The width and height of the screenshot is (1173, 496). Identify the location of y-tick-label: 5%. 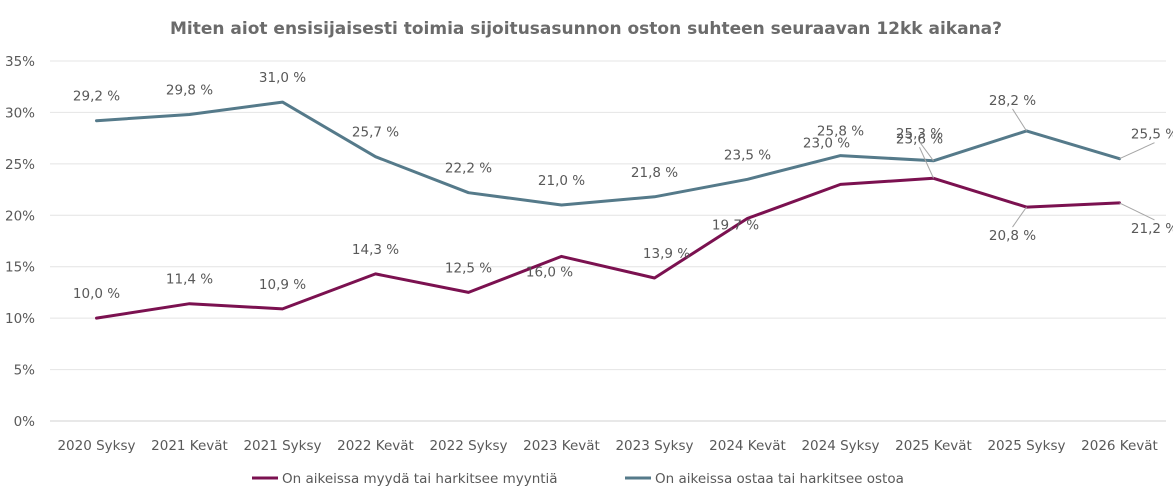
(25, 371).